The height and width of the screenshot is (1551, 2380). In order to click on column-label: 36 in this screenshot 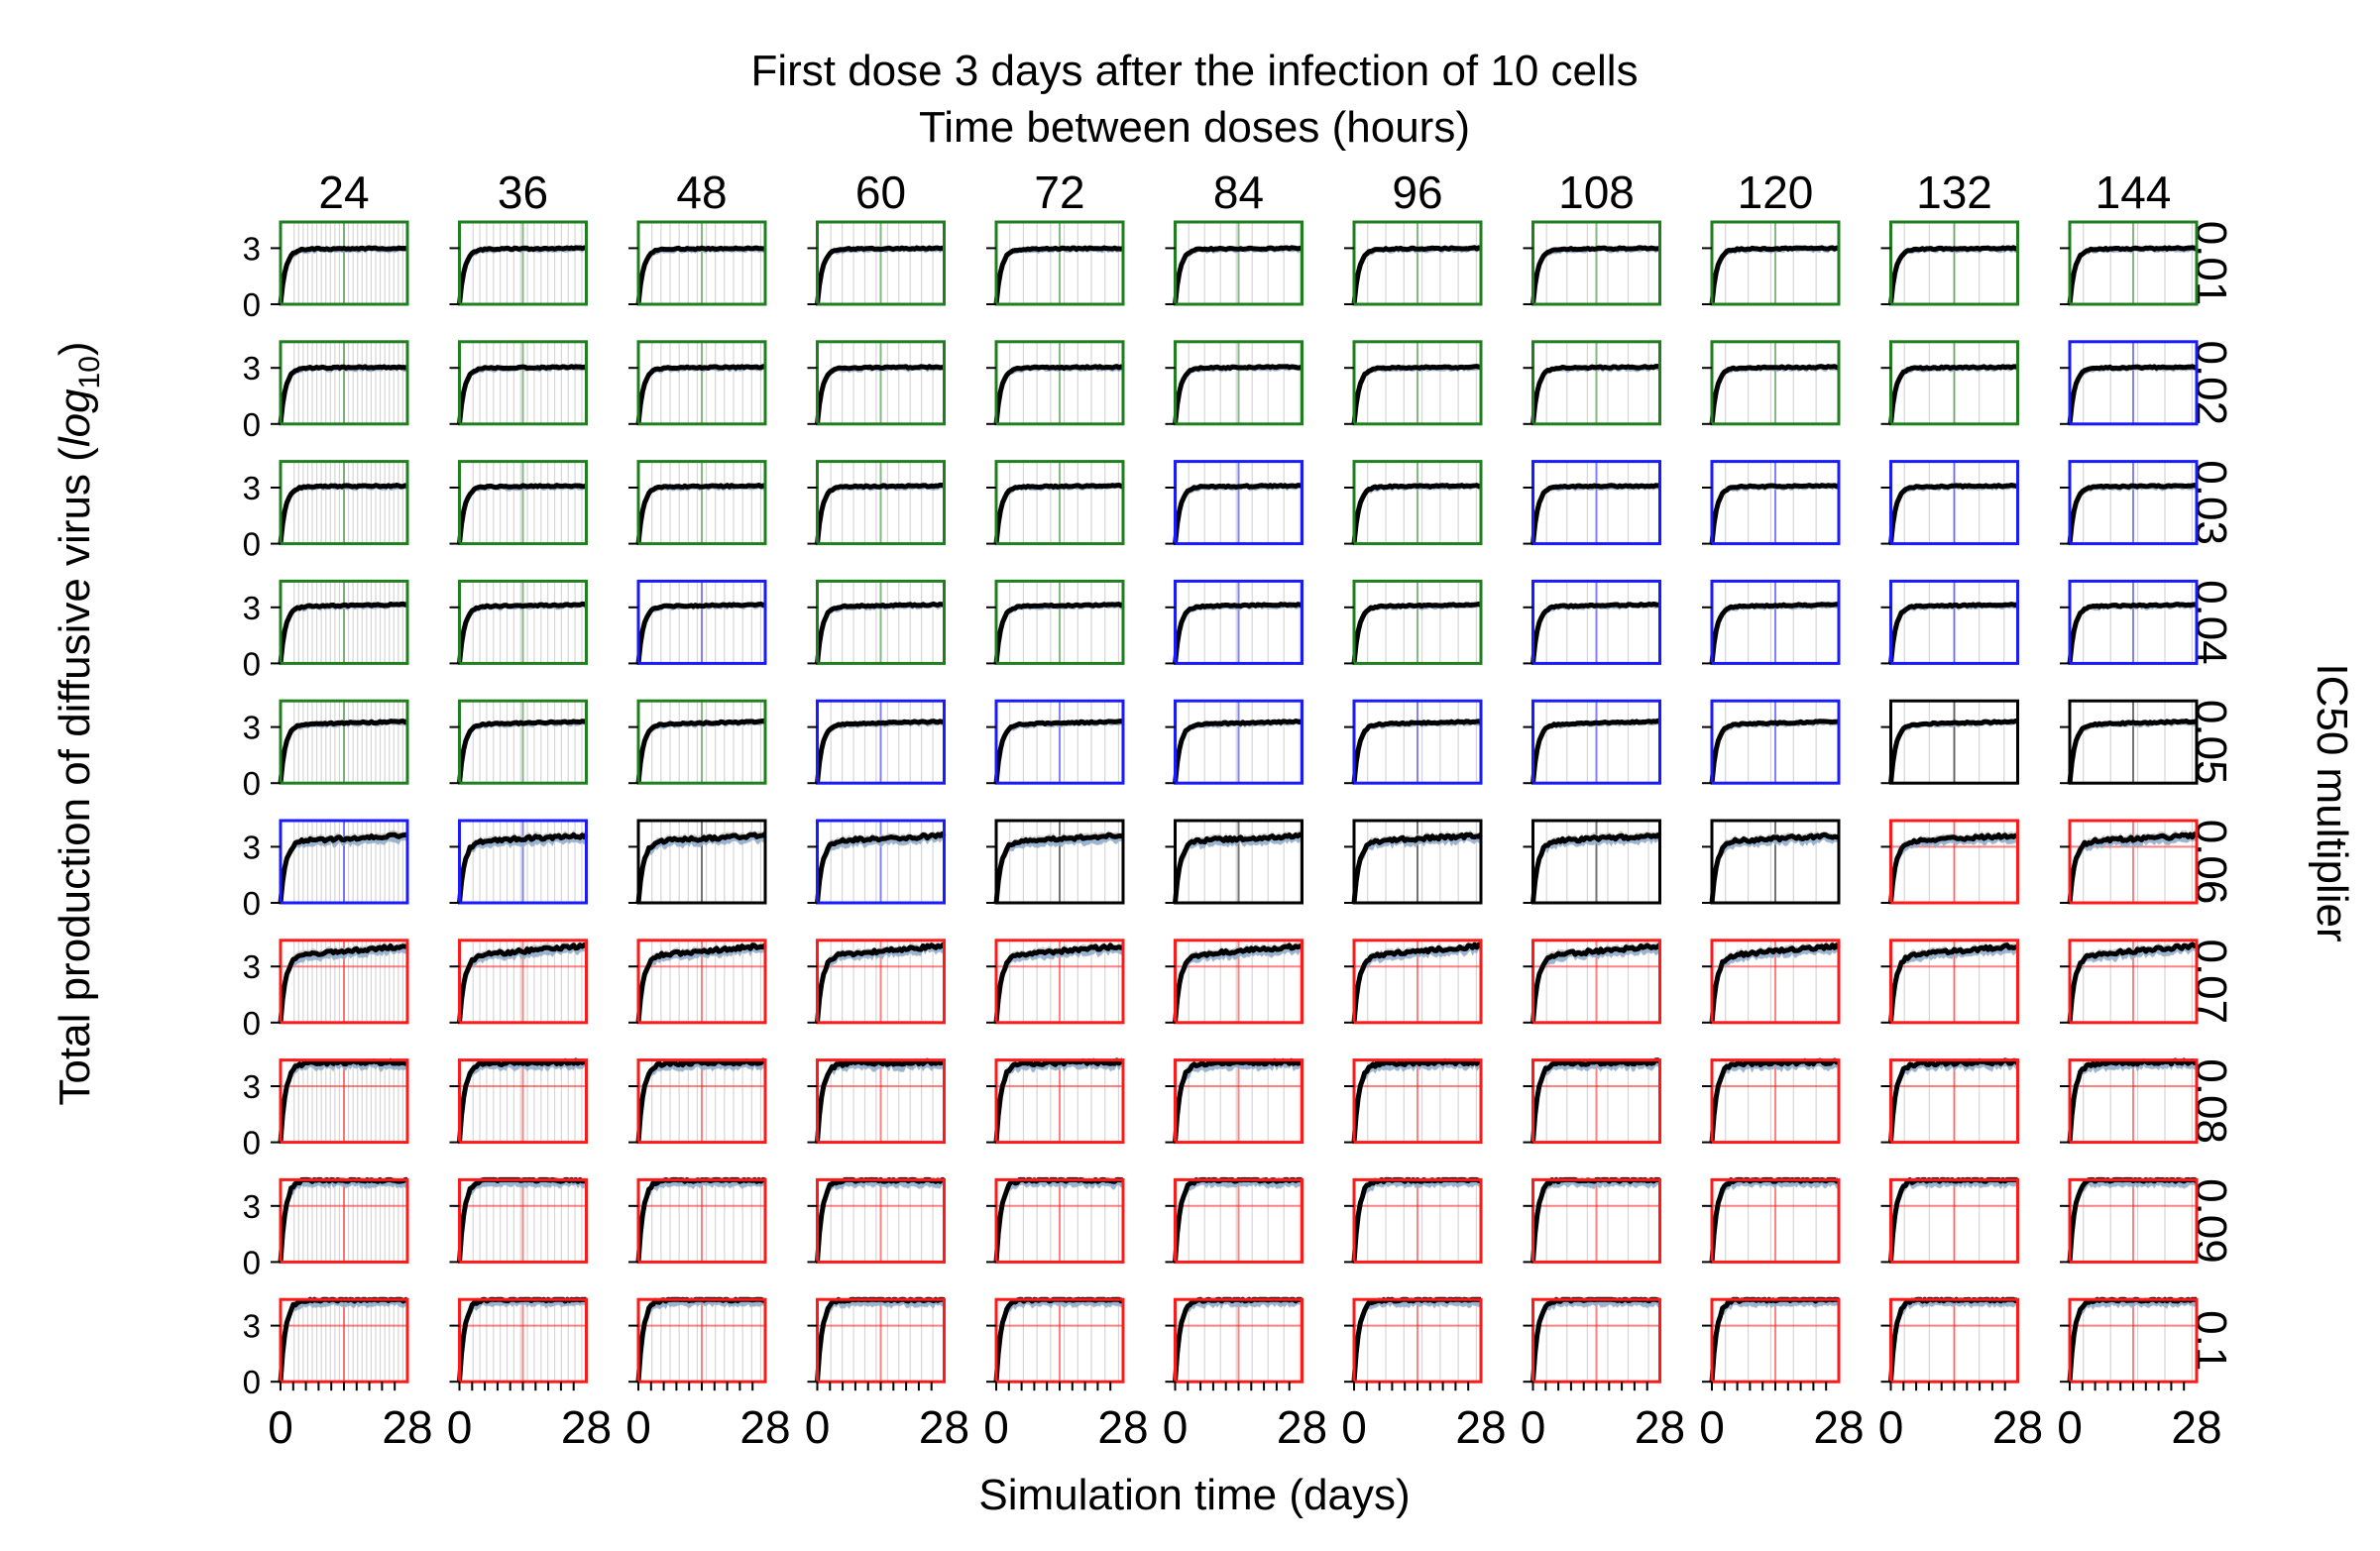, I will do `click(523, 192)`.